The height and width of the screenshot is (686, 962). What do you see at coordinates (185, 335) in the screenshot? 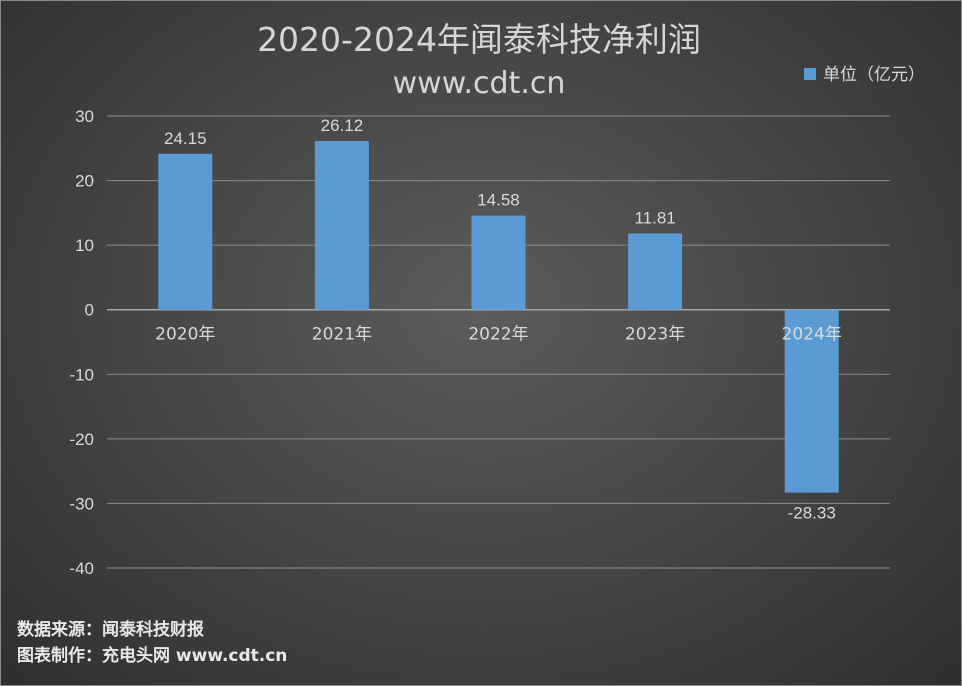
I see `x-category-label: 2020年` at bounding box center [185, 335].